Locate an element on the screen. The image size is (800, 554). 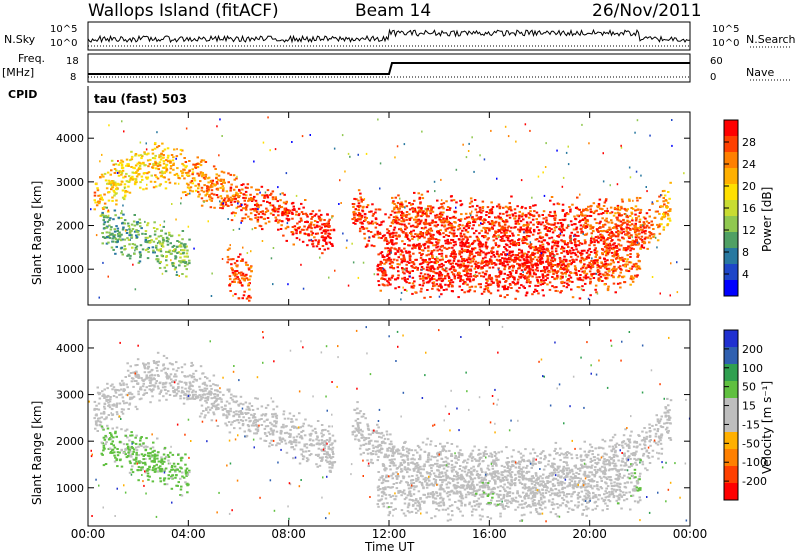
colorbar-tick-label: 200 is located at coordinates (752, 349).